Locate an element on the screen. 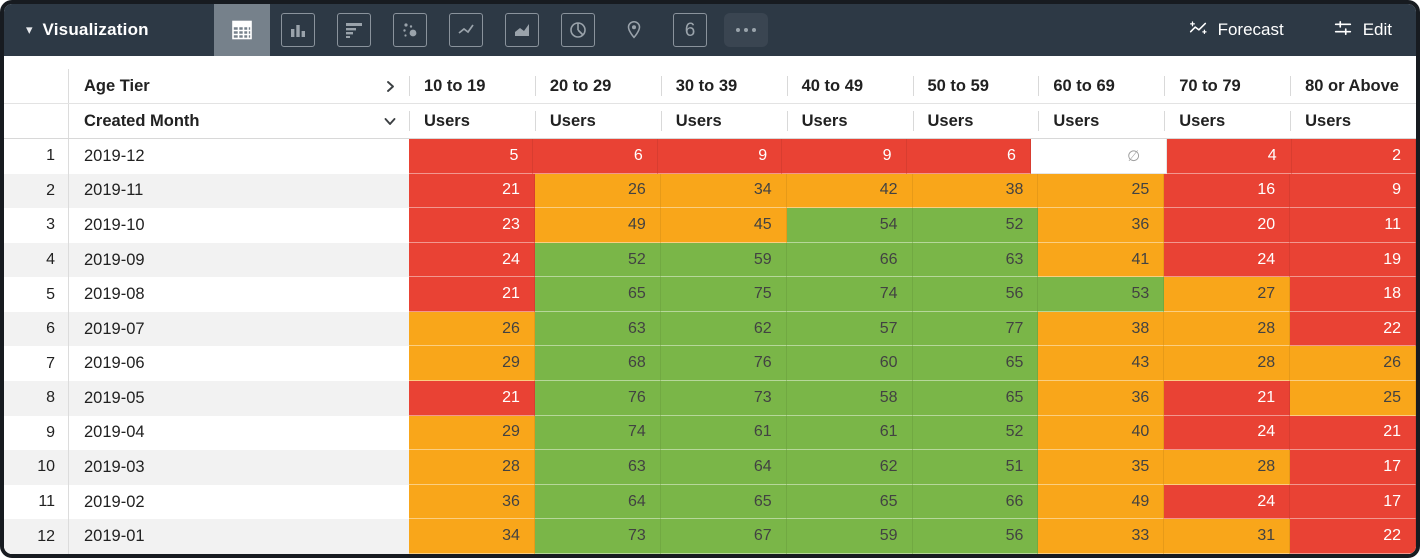  viz-type-bar-chart is located at coordinates (354, 30).